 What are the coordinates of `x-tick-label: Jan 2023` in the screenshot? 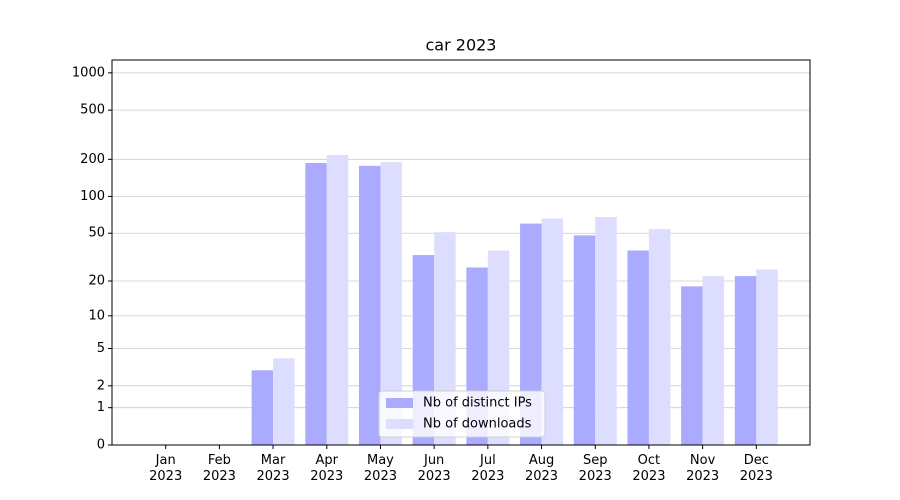 It's located at (166, 468).